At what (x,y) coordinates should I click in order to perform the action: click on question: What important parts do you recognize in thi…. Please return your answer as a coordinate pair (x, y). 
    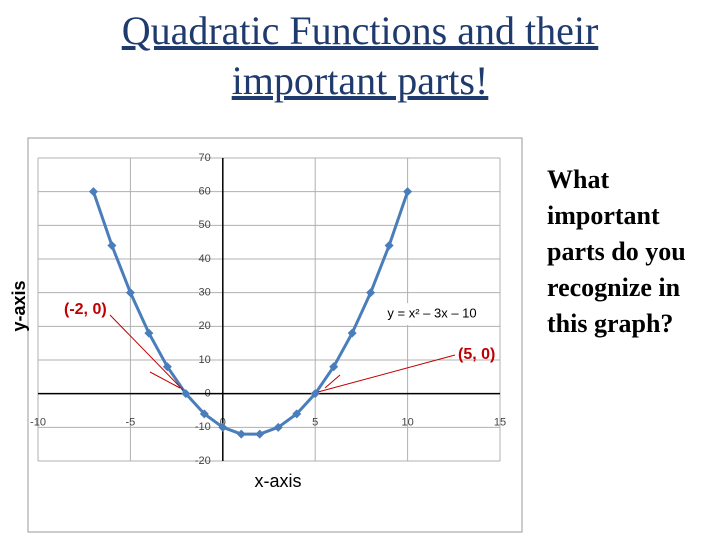
    Looking at the image, I should click on (616, 252).